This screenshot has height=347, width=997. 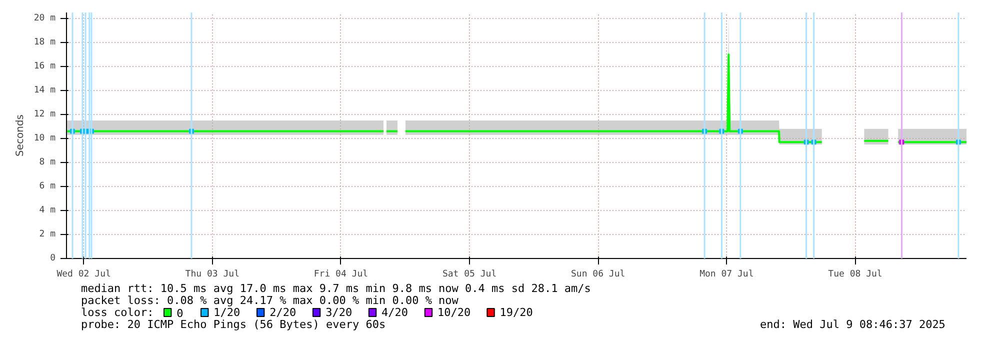 I want to click on x-tick-label: Sun 06 Jul, so click(x=598, y=275).